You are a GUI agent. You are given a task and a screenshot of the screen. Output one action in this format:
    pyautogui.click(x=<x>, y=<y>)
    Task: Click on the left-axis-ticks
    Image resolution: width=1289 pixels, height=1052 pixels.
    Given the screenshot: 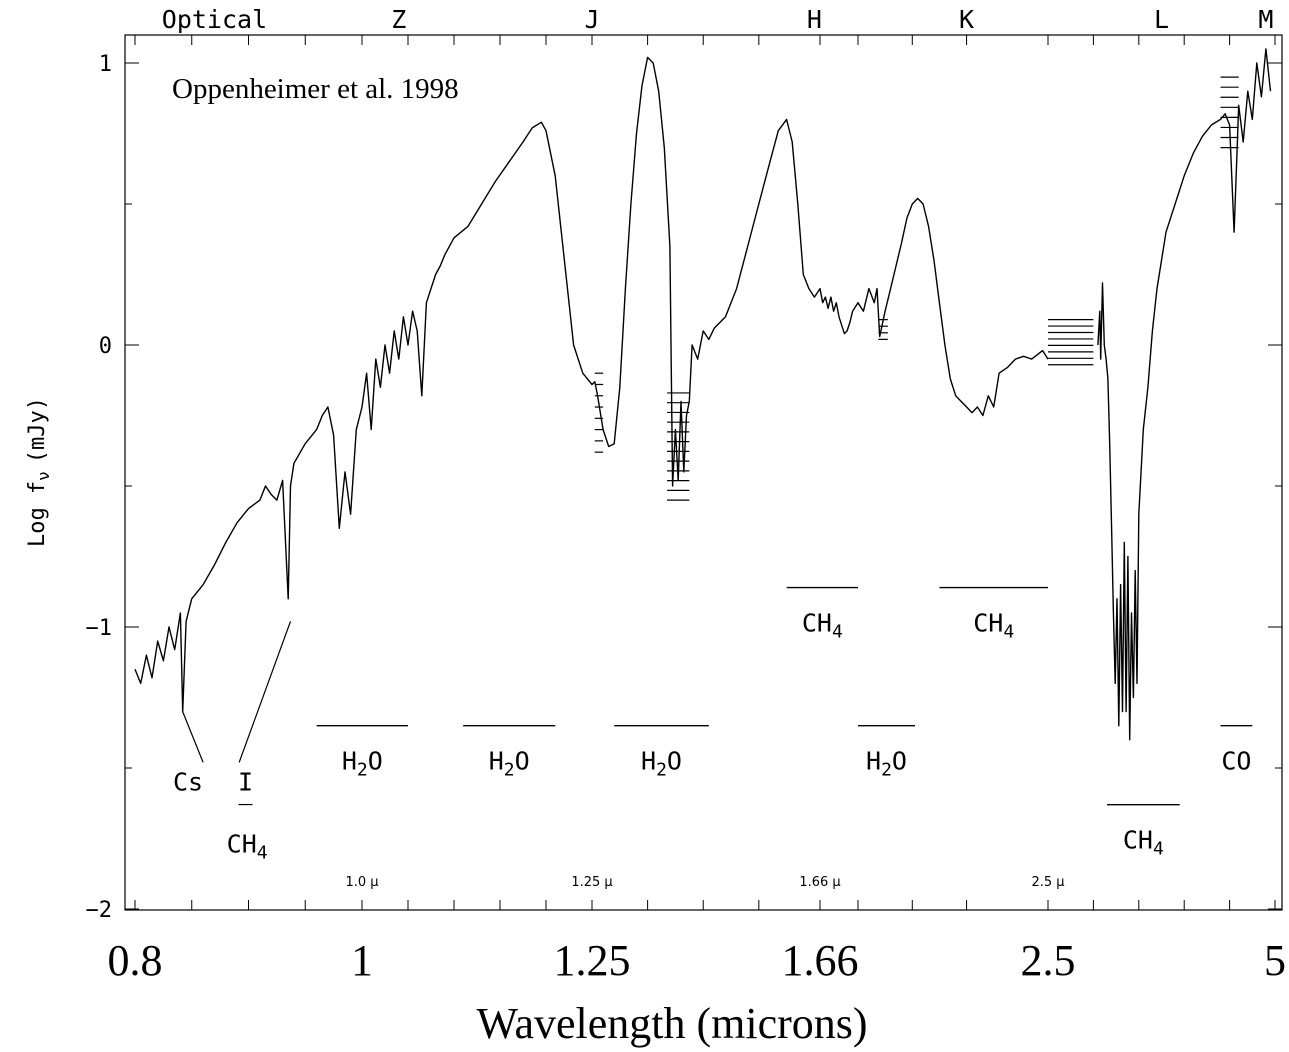 What is the action you would take?
    pyautogui.click(x=132, y=486)
    